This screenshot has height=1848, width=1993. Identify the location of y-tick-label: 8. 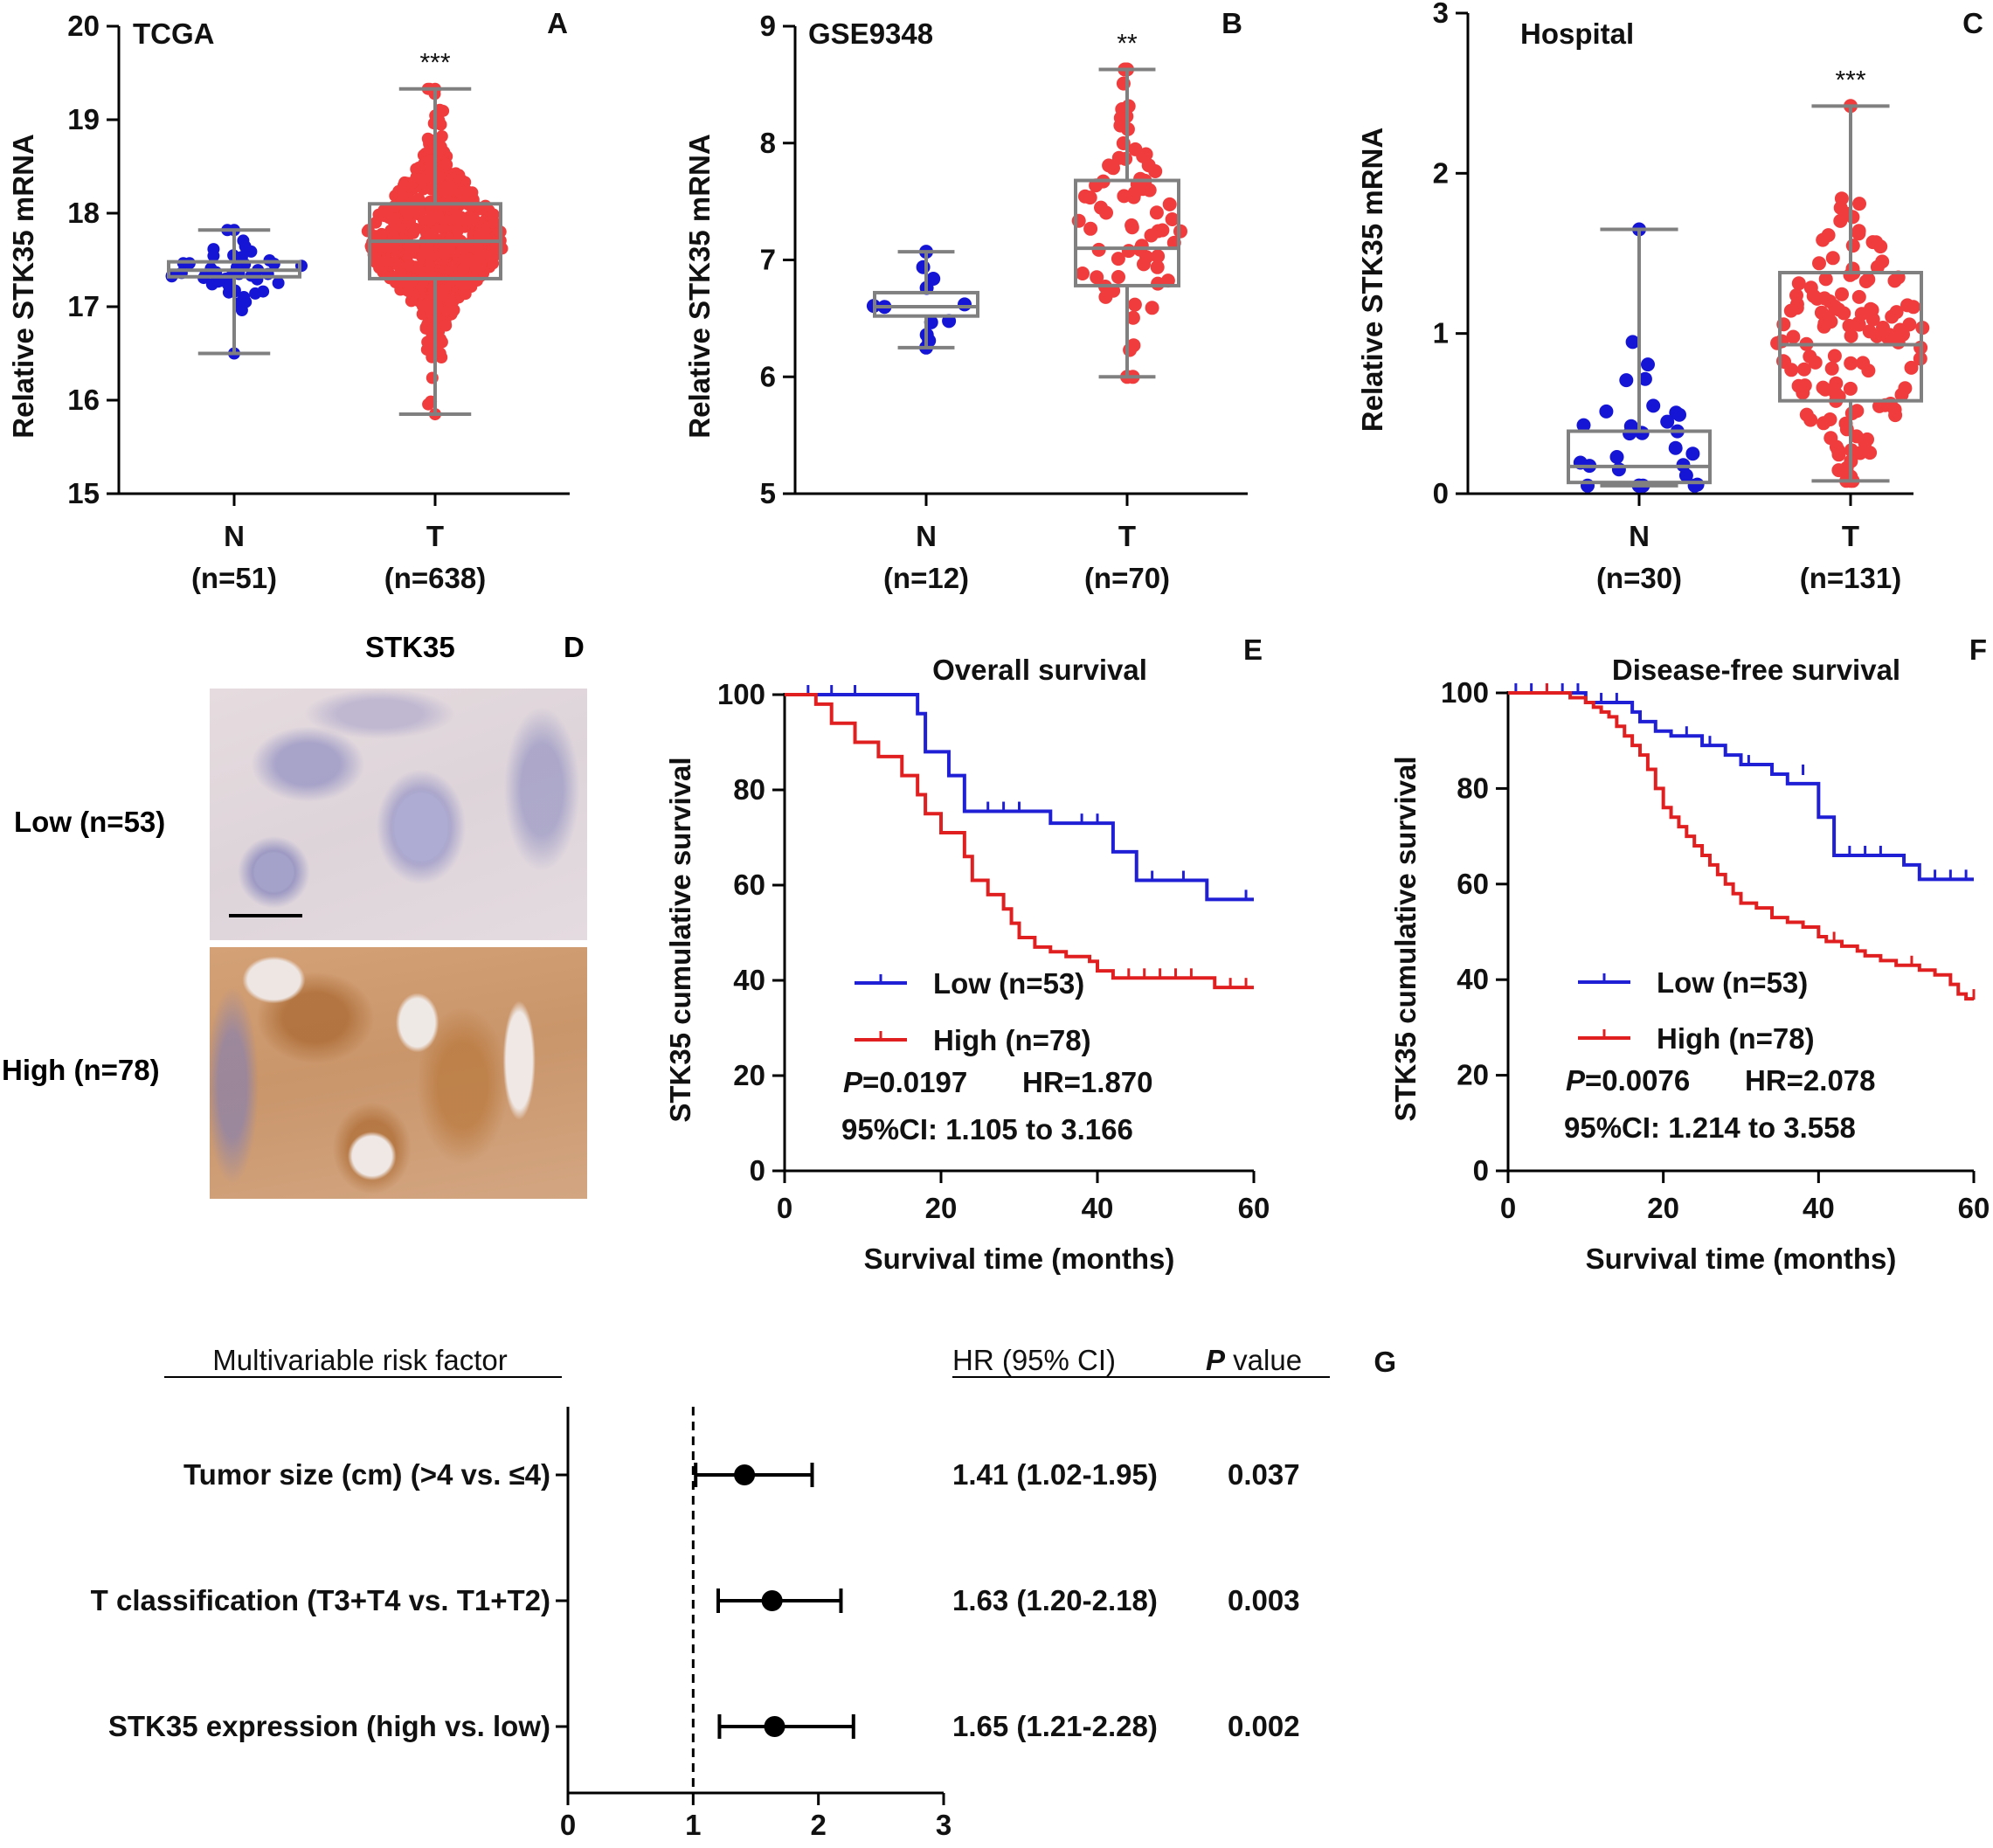
(768, 143).